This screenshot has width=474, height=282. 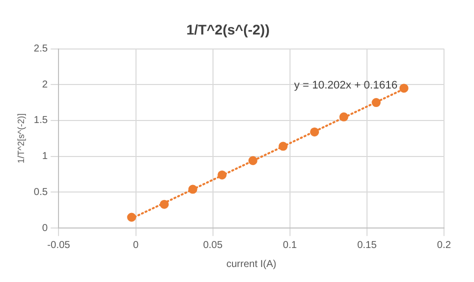 What do you see at coordinates (251, 264) in the screenshot?
I see `x-axis-title: current I(A)` at bounding box center [251, 264].